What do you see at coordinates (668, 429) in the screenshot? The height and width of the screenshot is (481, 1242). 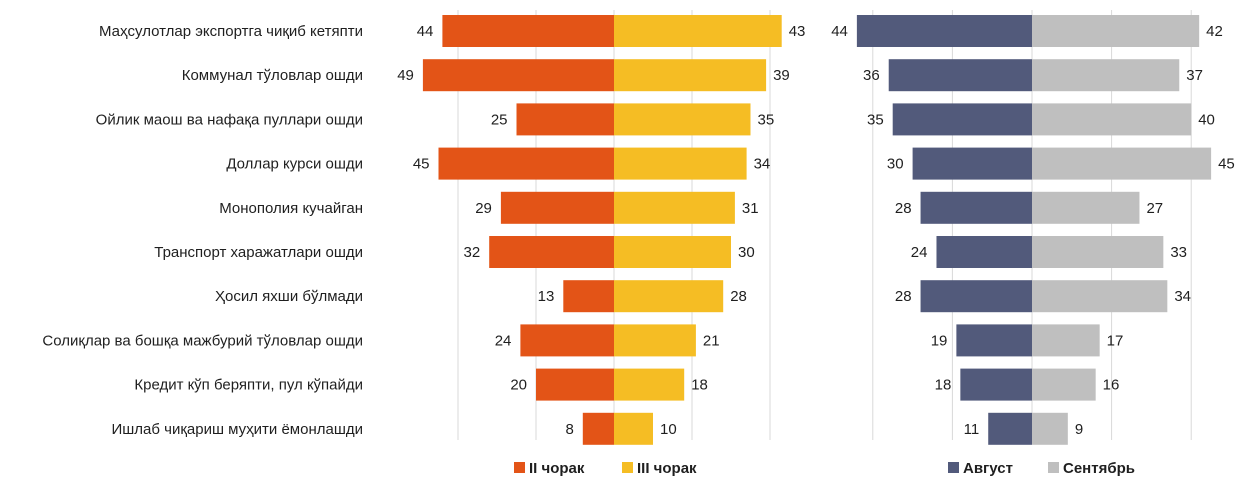 I see `data-label: 10` at bounding box center [668, 429].